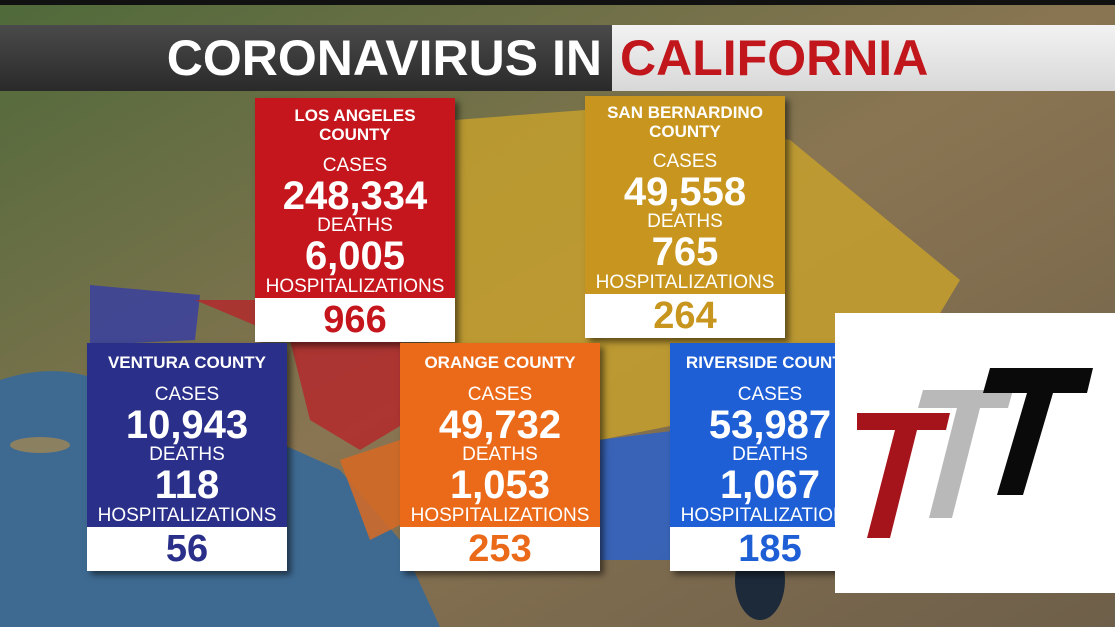 Image resolution: width=1115 pixels, height=627 pixels. Describe the element at coordinates (500, 425) in the screenshot. I see `cases-value: 49,732` at that location.